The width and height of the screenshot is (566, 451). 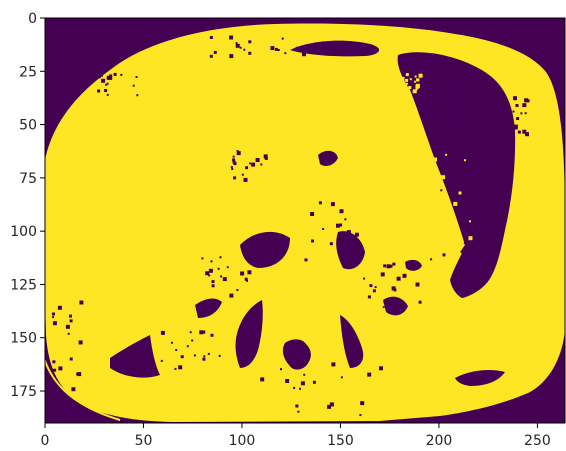 What do you see at coordinates (32, 19) in the screenshot?
I see `y-tick-label: 0` at bounding box center [32, 19].